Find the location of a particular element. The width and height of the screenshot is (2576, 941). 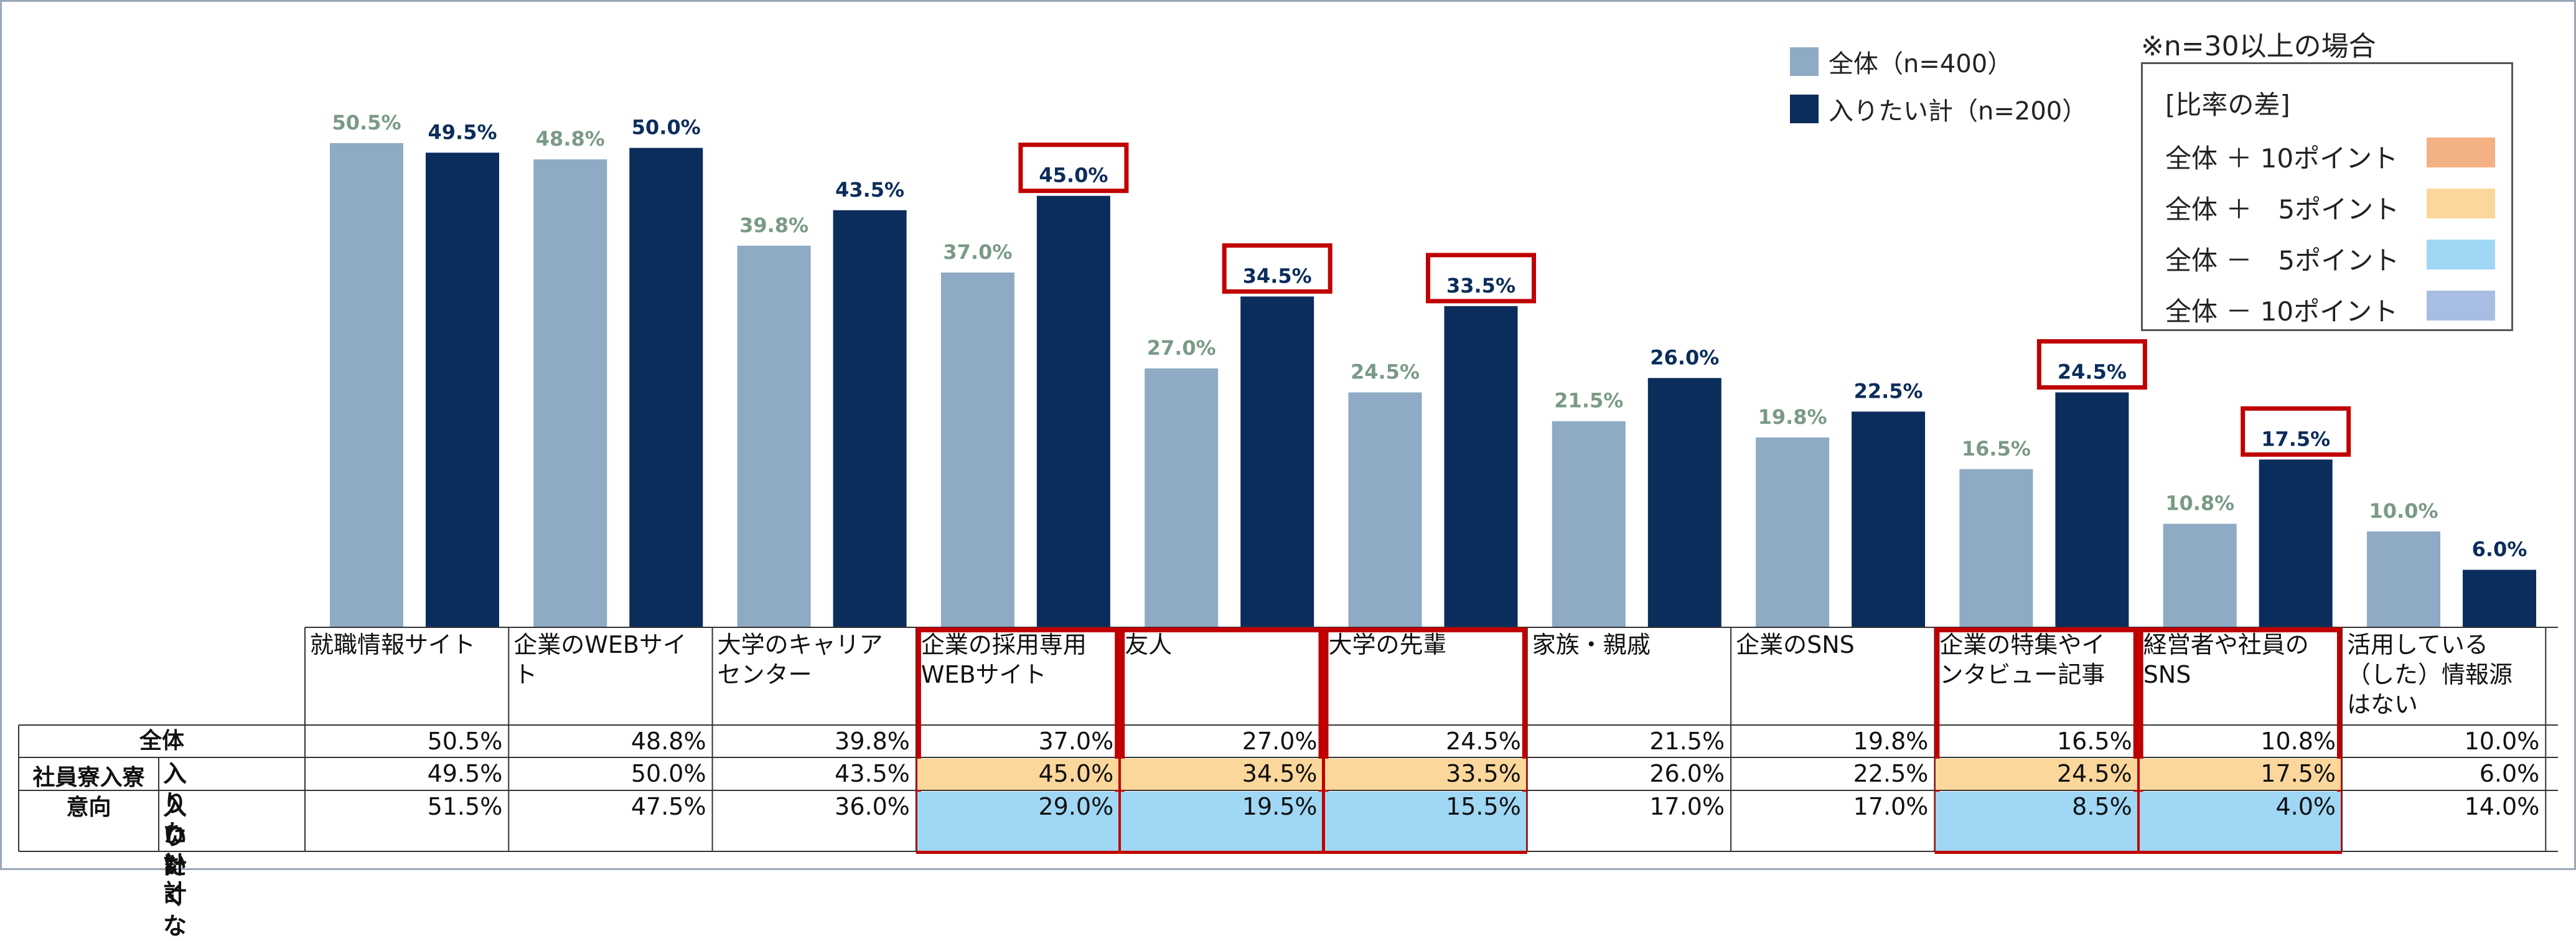

data-label-overall: 27.0% is located at coordinates (1181, 348).